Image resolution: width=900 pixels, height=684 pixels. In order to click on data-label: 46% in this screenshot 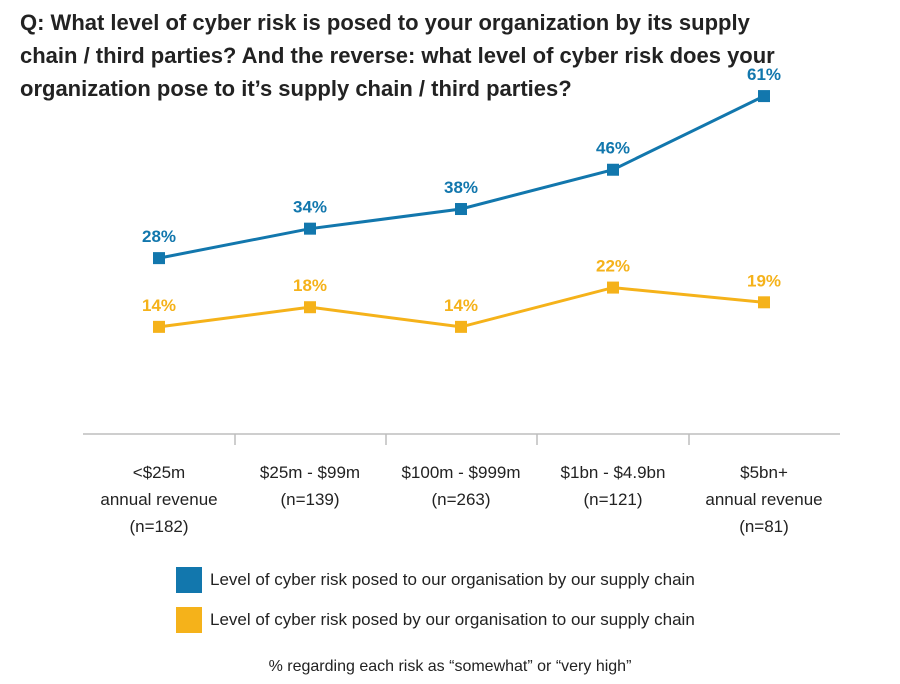, I will do `click(613, 148)`.